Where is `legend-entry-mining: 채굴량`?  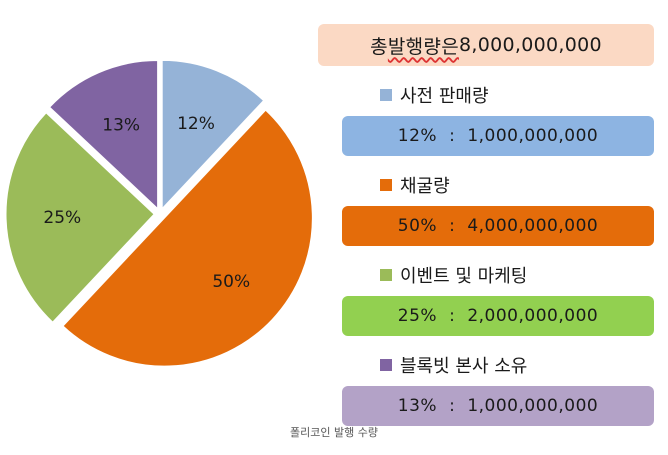 legend-entry-mining: 채굴량 is located at coordinates (517, 185).